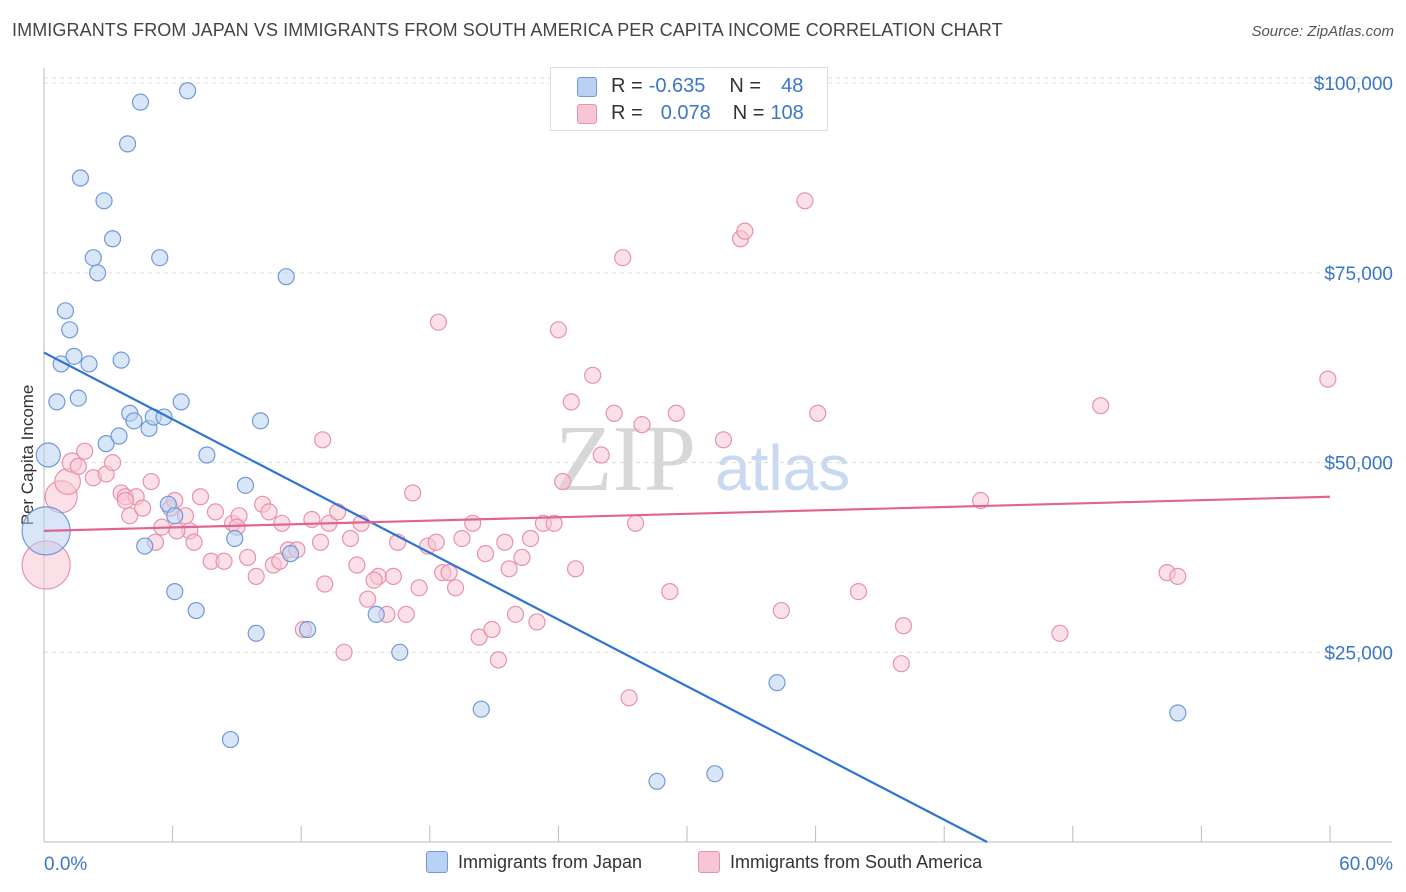  What do you see at coordinates (748, 112) in the screenshot?
I see `sa-n-label: N =` at bounding box center [748, 112].